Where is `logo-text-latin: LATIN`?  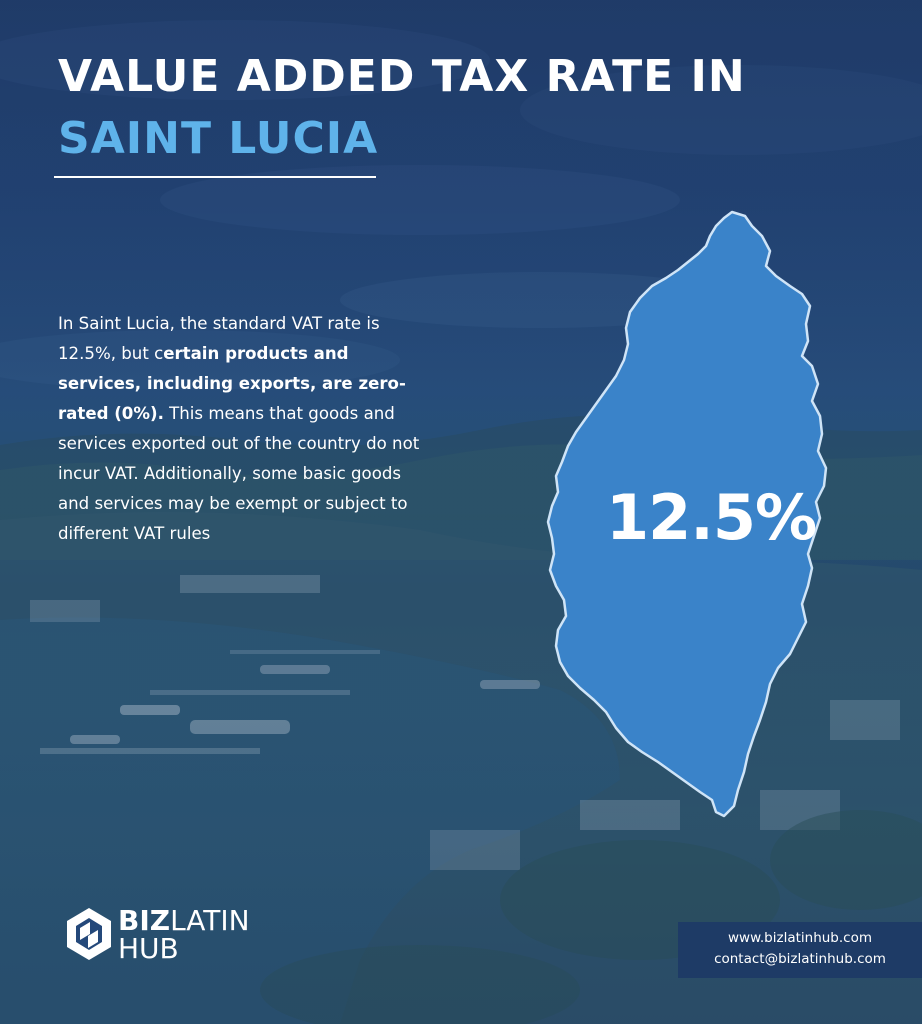 logo-text-latin: LATIN is located at coordinates (210, 920).